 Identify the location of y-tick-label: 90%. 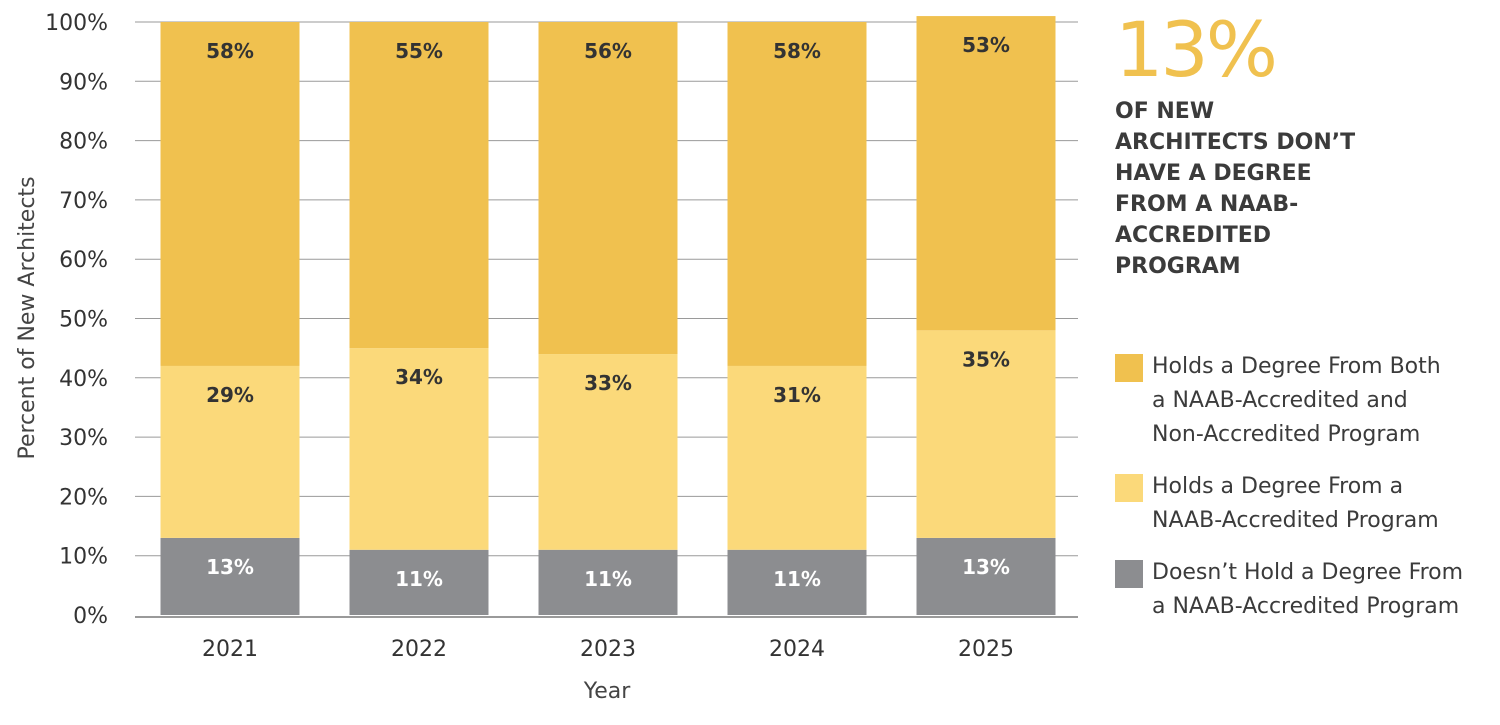
(83, 82).